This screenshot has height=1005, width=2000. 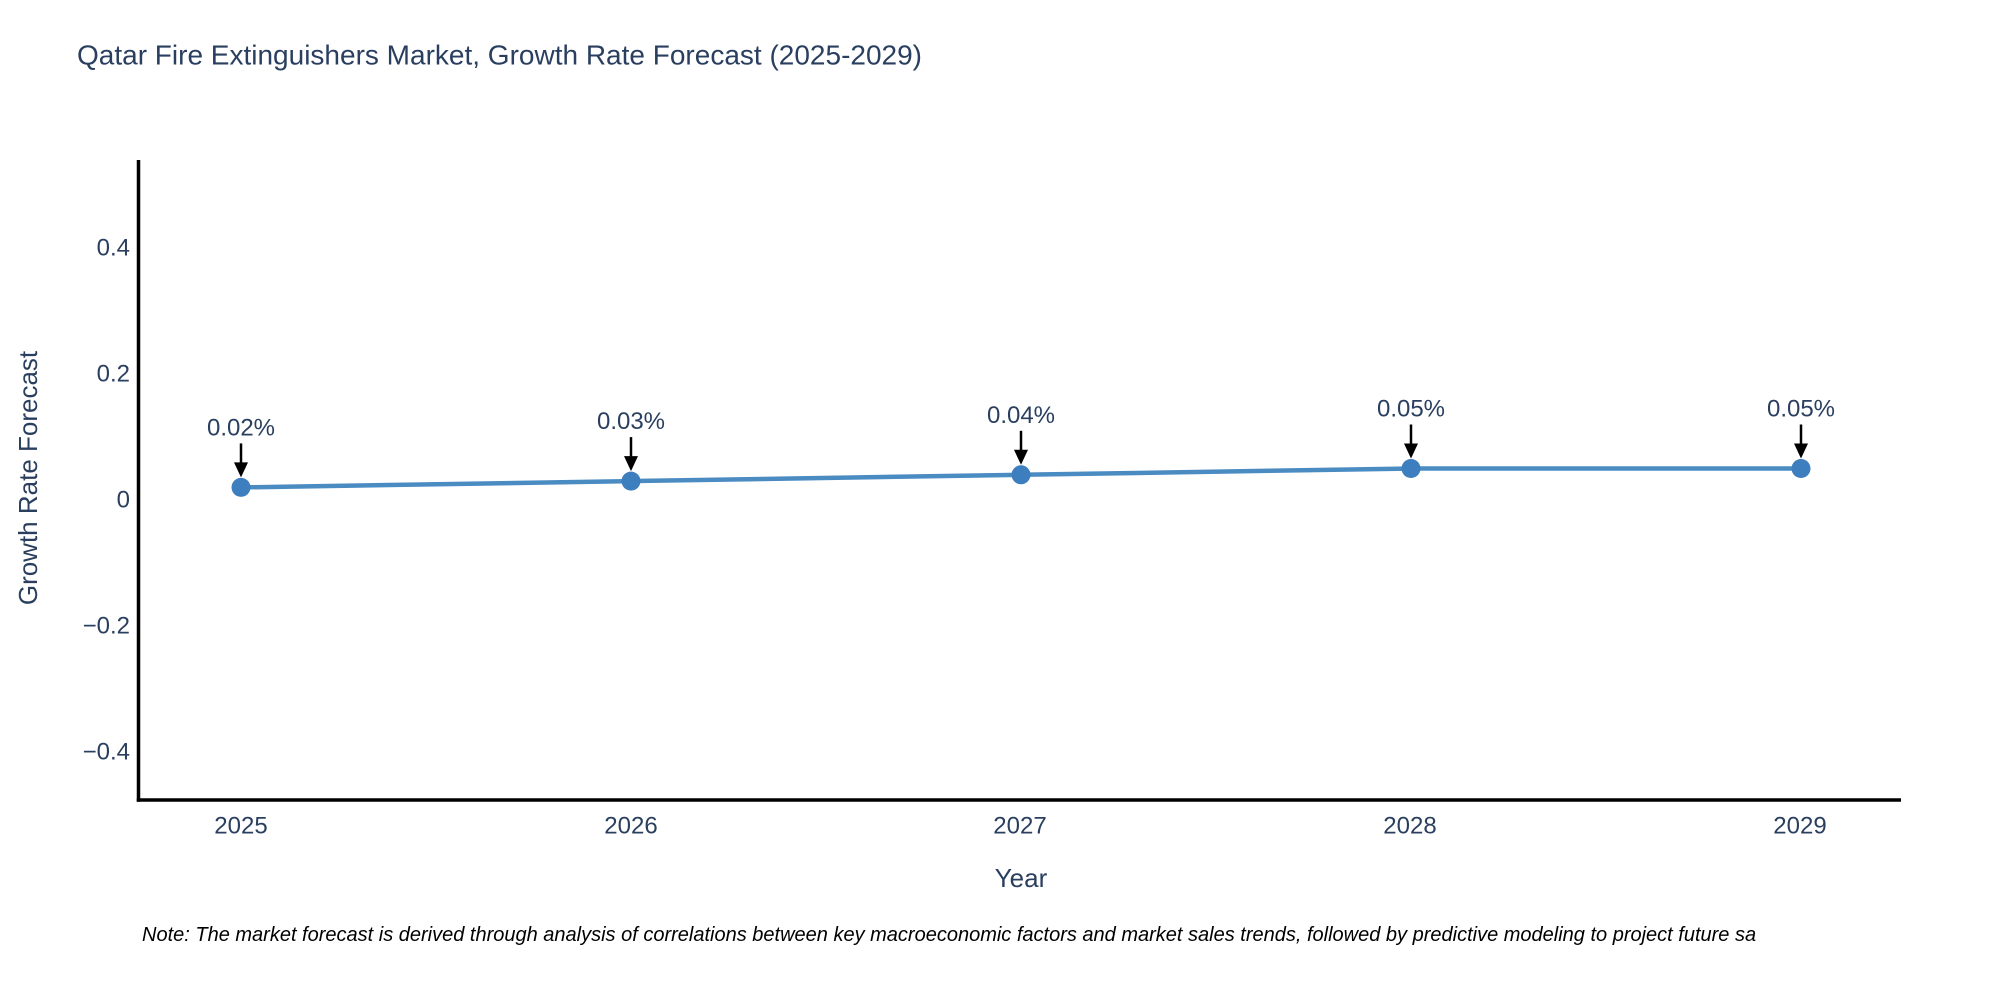 What do you see at coordinates (123, 500) in the screenshot?
I see `y-tick-label: 0` at bounding box center [123, 500].